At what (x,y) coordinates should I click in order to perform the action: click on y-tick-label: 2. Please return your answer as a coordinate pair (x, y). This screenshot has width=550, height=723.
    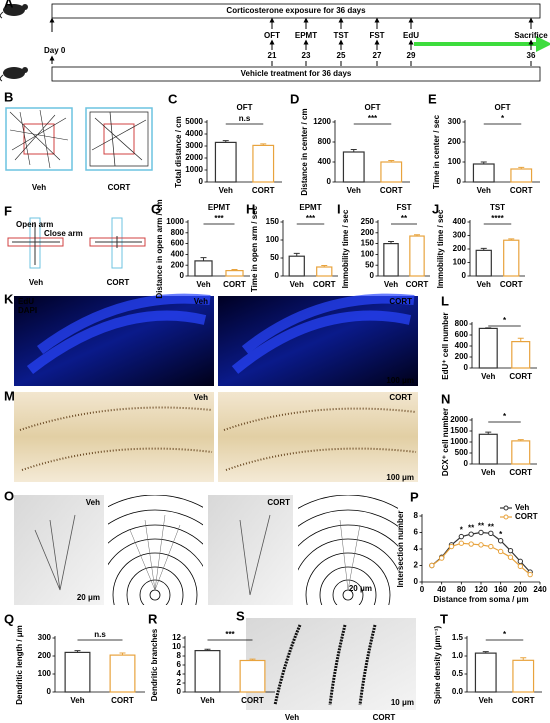
    Looking at the image, I should click on (179, 682).